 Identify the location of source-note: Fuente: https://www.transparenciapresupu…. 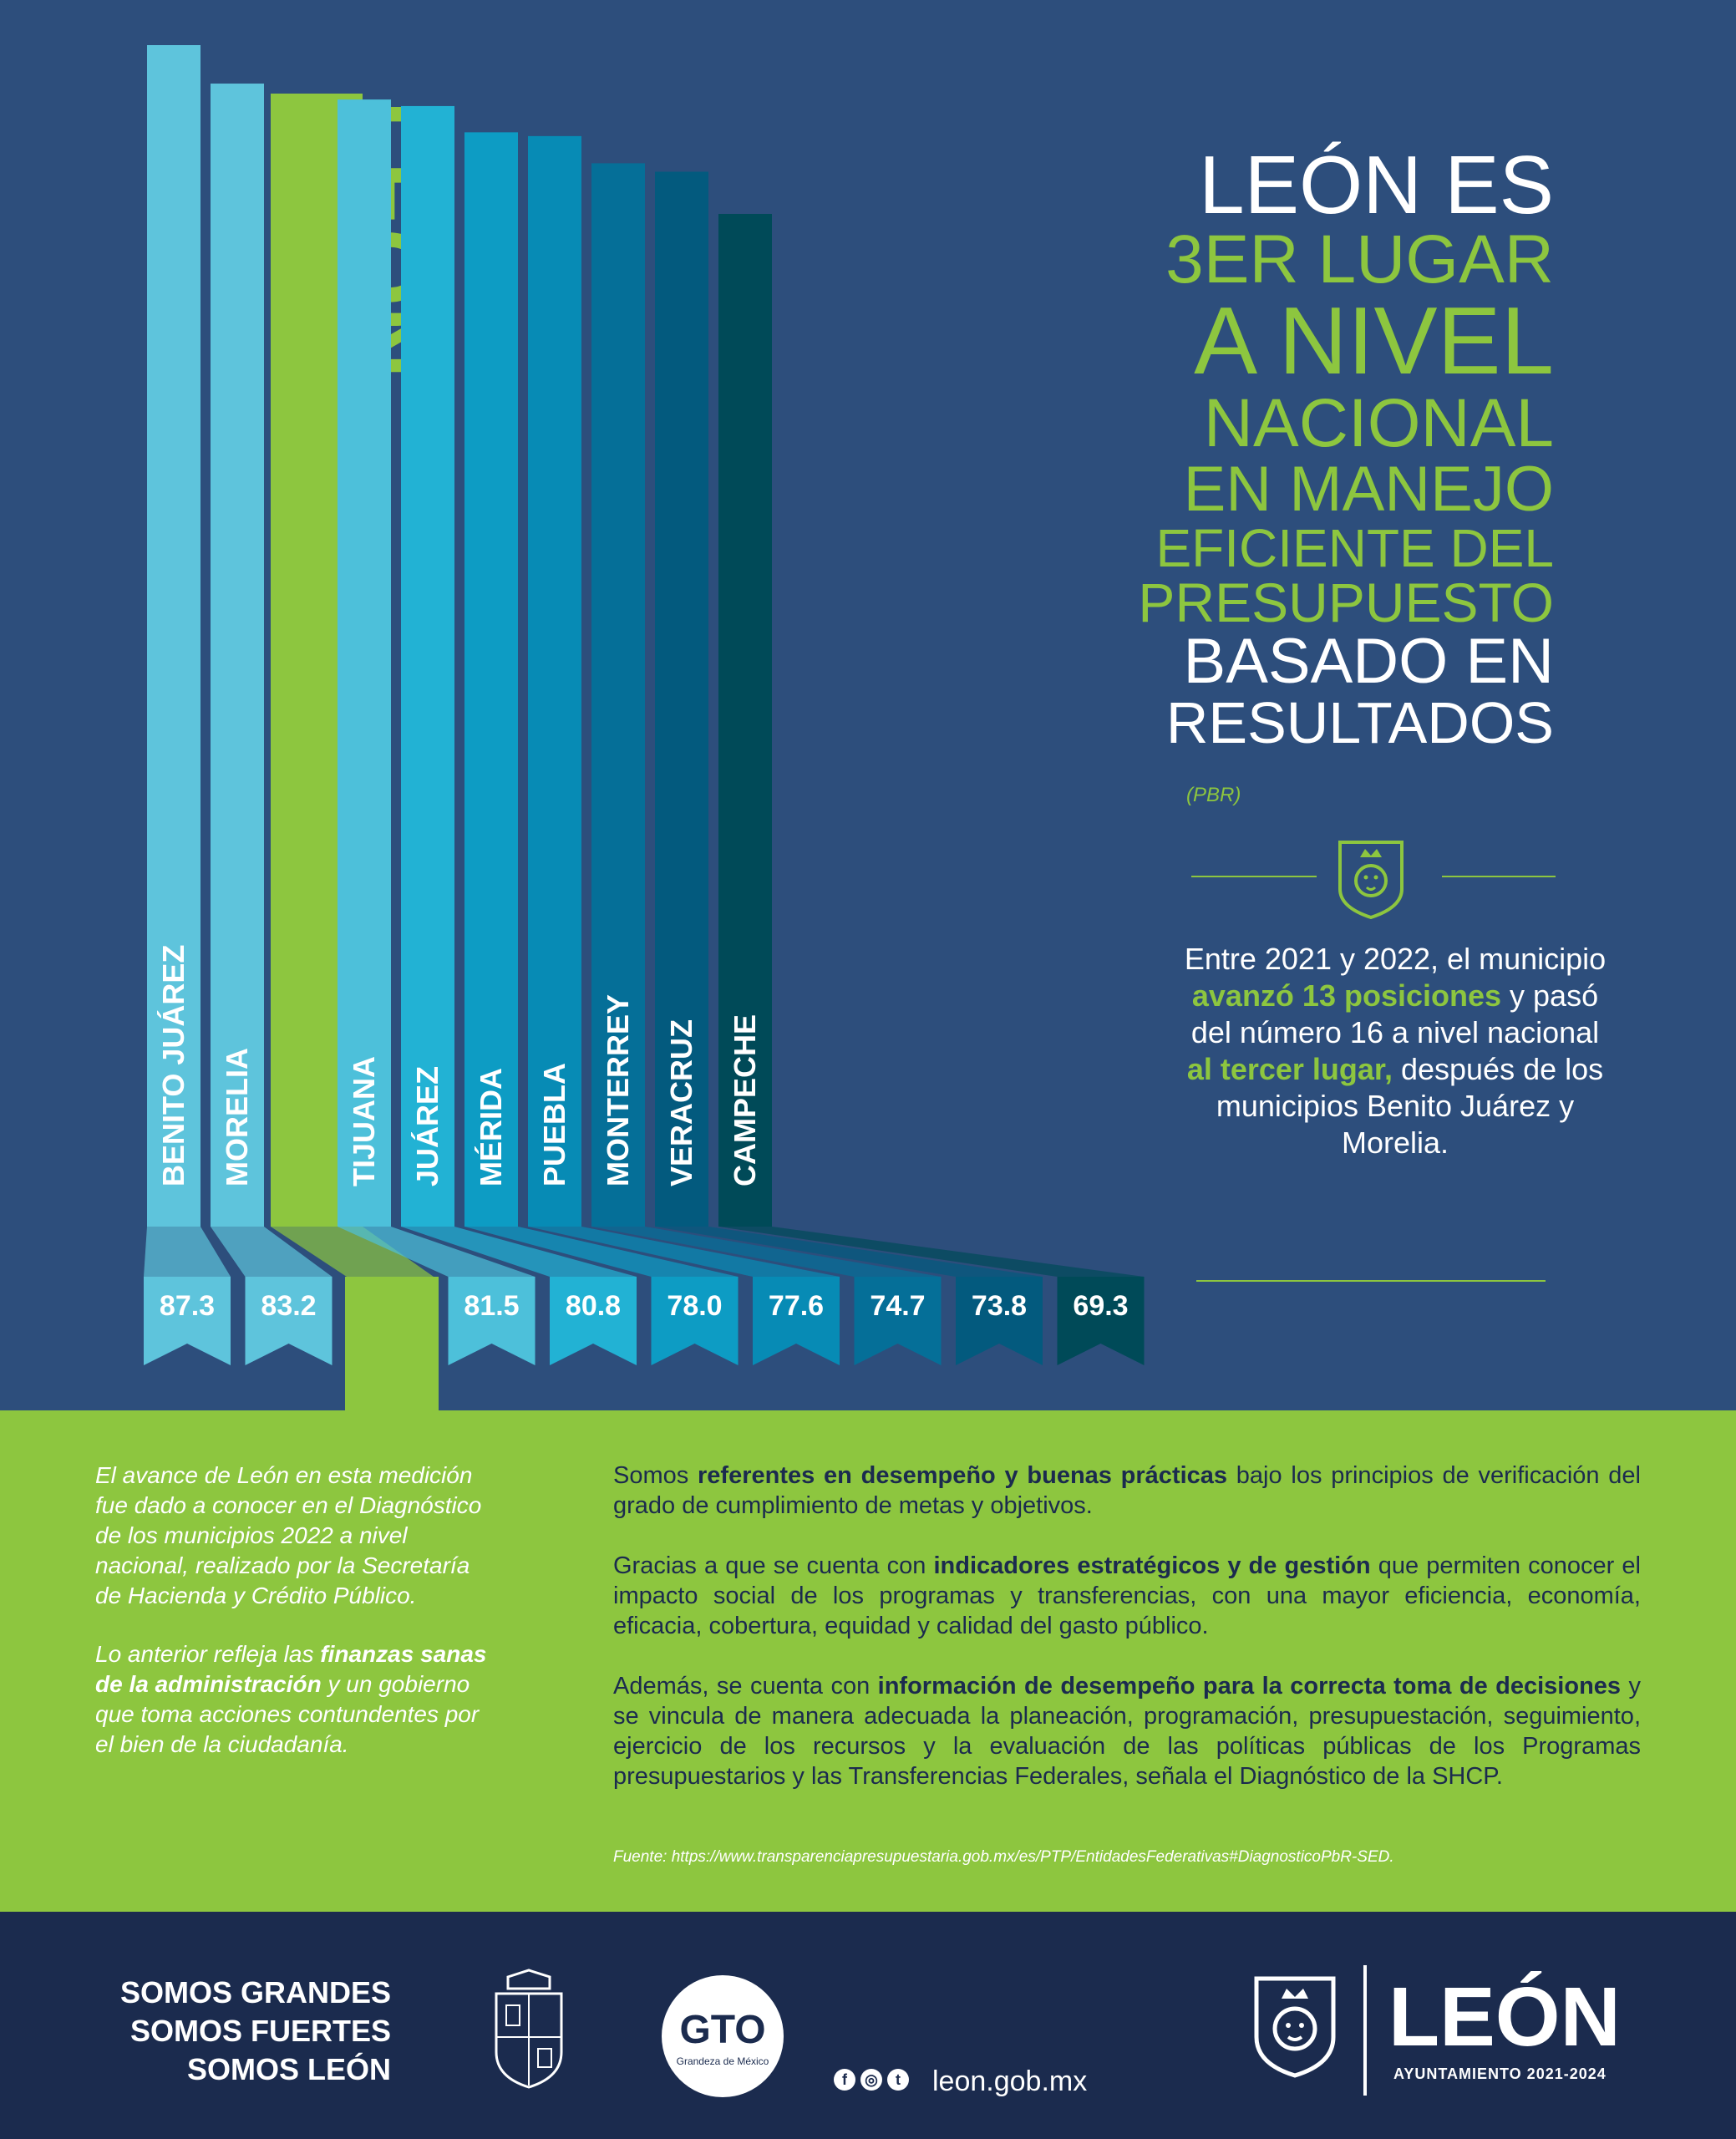
(1003, 1857).